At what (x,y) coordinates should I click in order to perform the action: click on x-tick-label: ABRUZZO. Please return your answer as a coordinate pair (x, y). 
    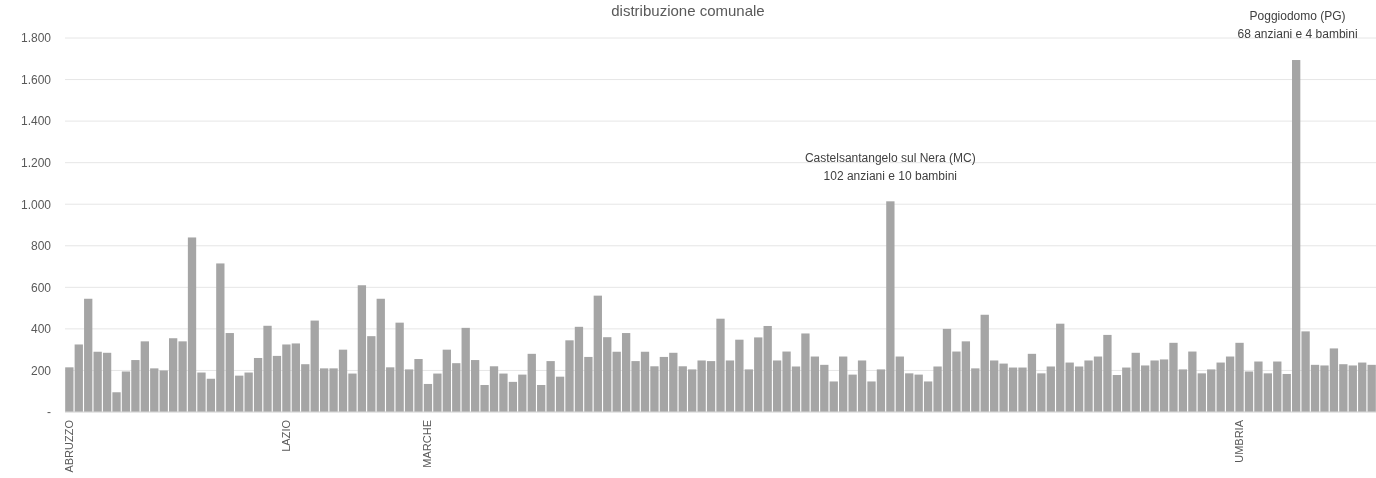
    Looking at the image, I should click on (68, 446).